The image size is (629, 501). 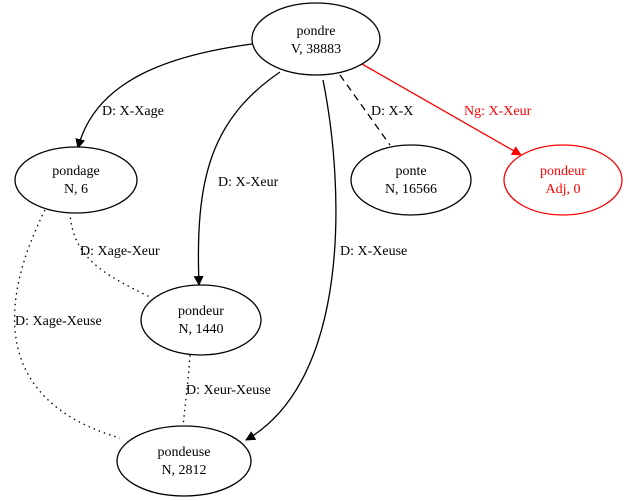 I want to click on edge-line-pondre-pondage, so click(x=164, y=96).